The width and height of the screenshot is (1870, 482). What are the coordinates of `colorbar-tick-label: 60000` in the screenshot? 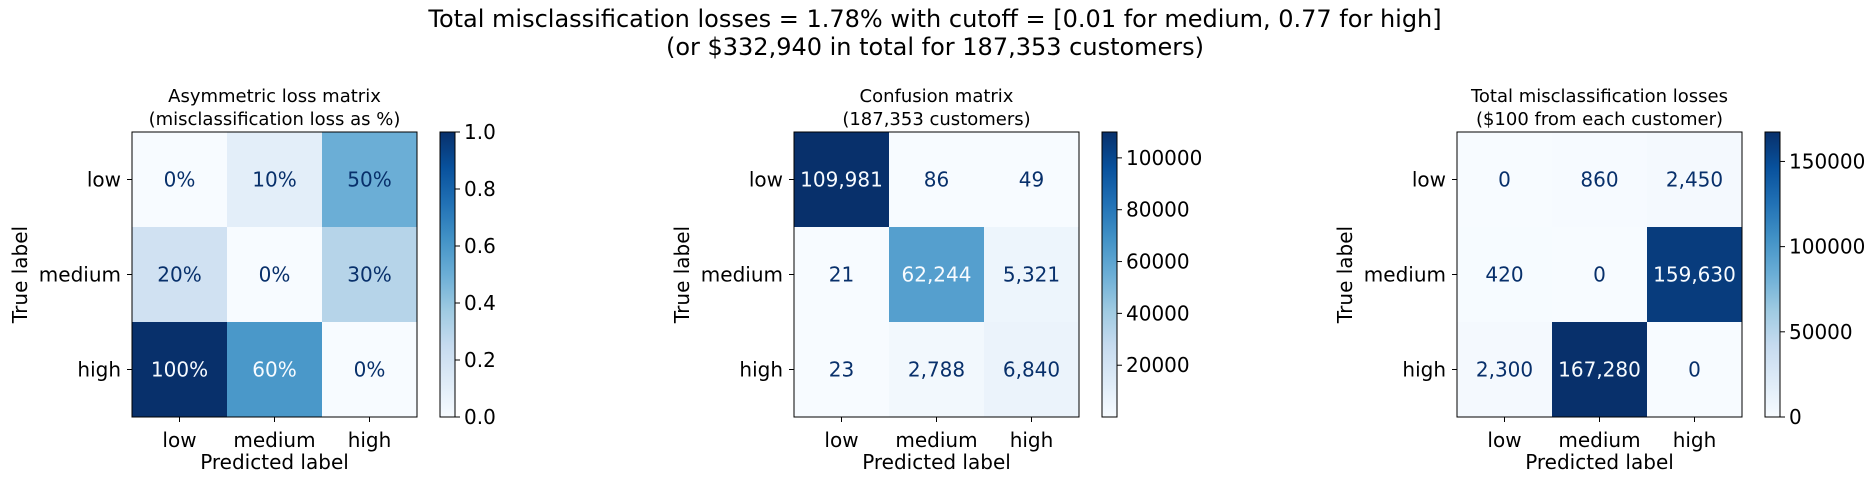 It's located at (1158, 262).